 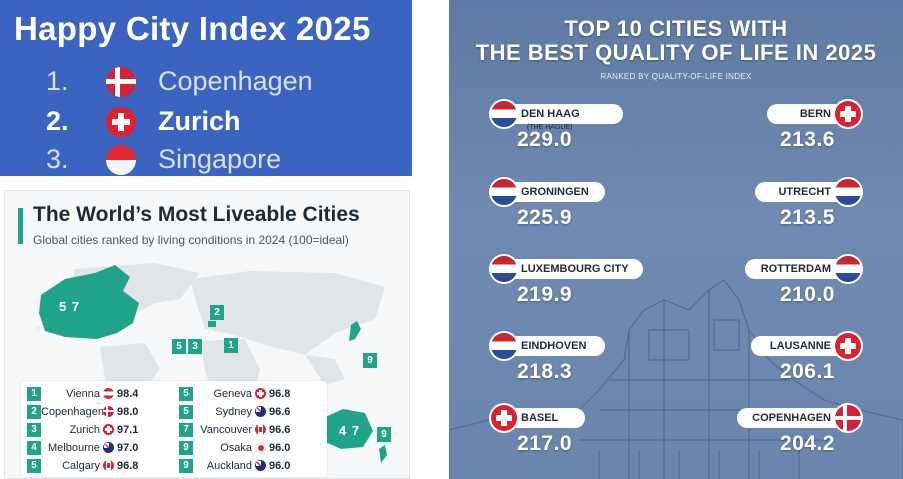 I want to click on map-marker: 1, so click(x=231, y=345).